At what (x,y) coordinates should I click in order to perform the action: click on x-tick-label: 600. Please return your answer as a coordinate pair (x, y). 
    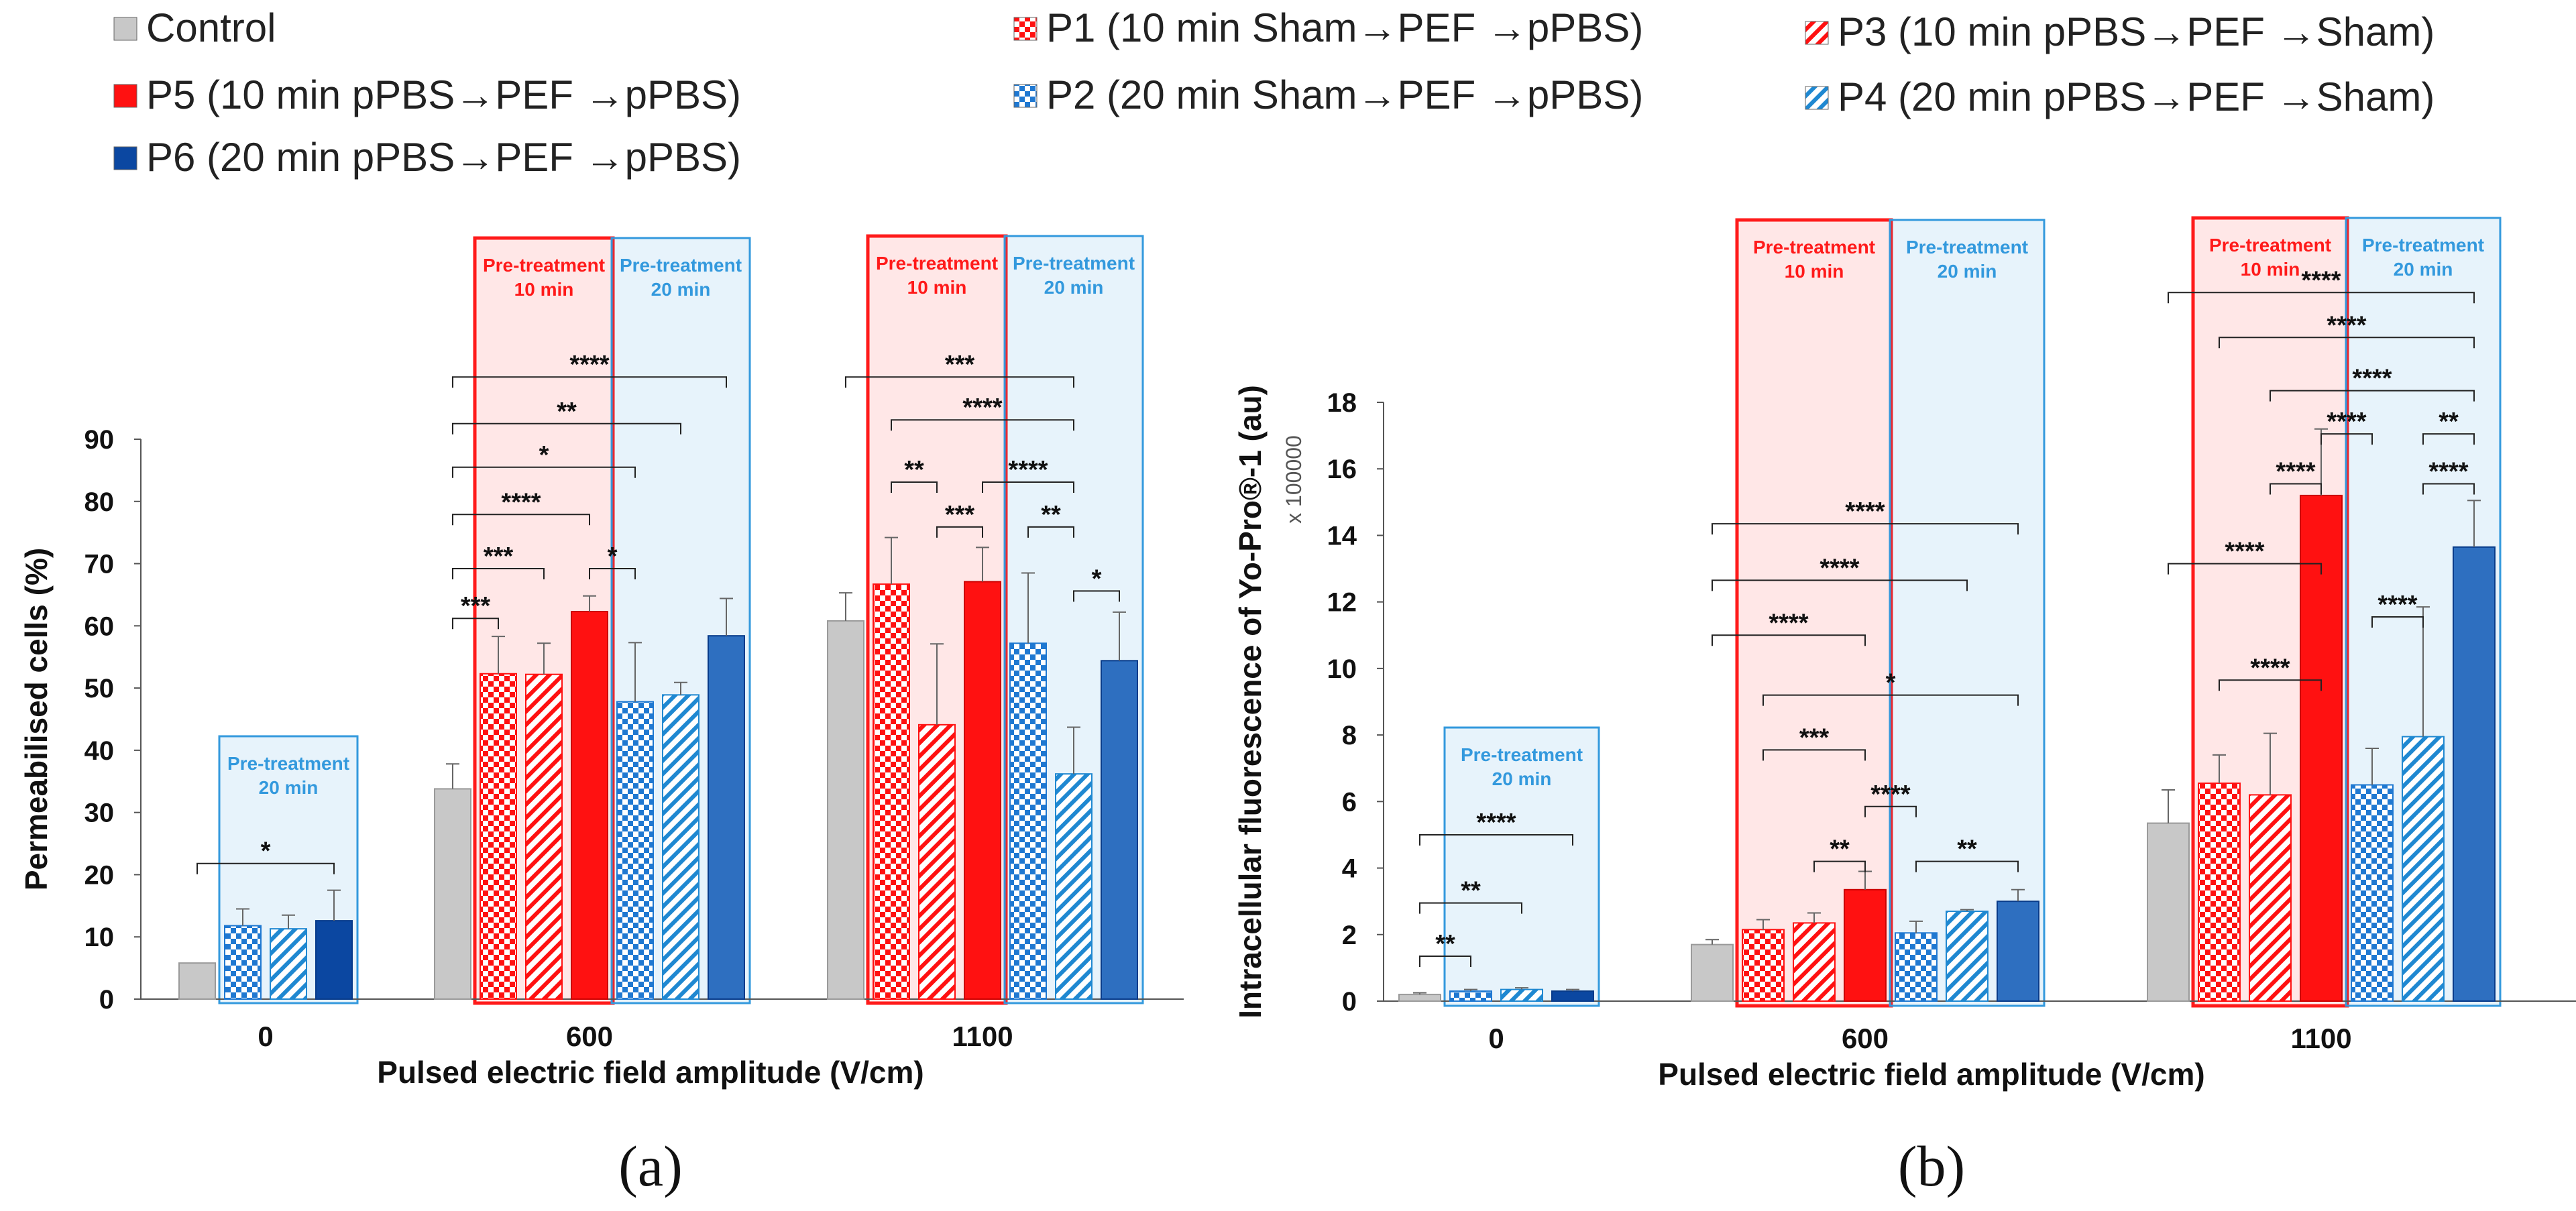
    Looking at the image, I should click on (1865, 1038).